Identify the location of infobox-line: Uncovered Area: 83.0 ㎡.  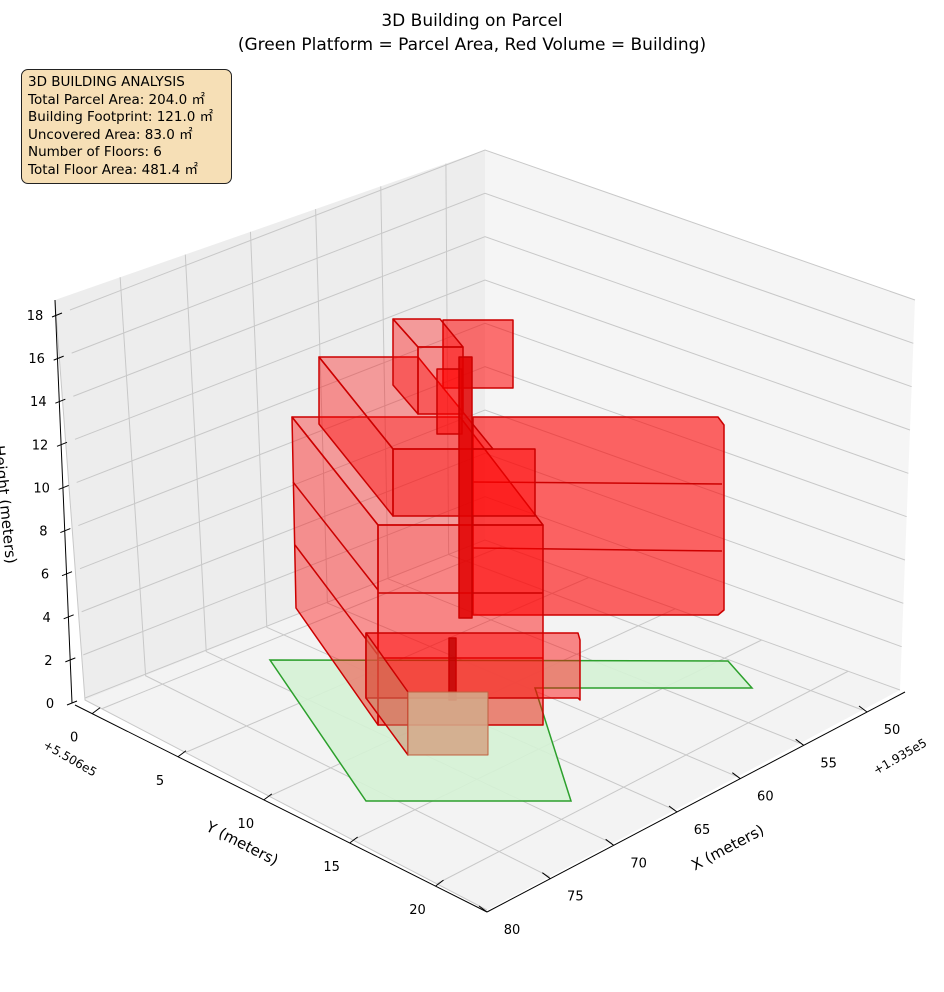
(110, 134).